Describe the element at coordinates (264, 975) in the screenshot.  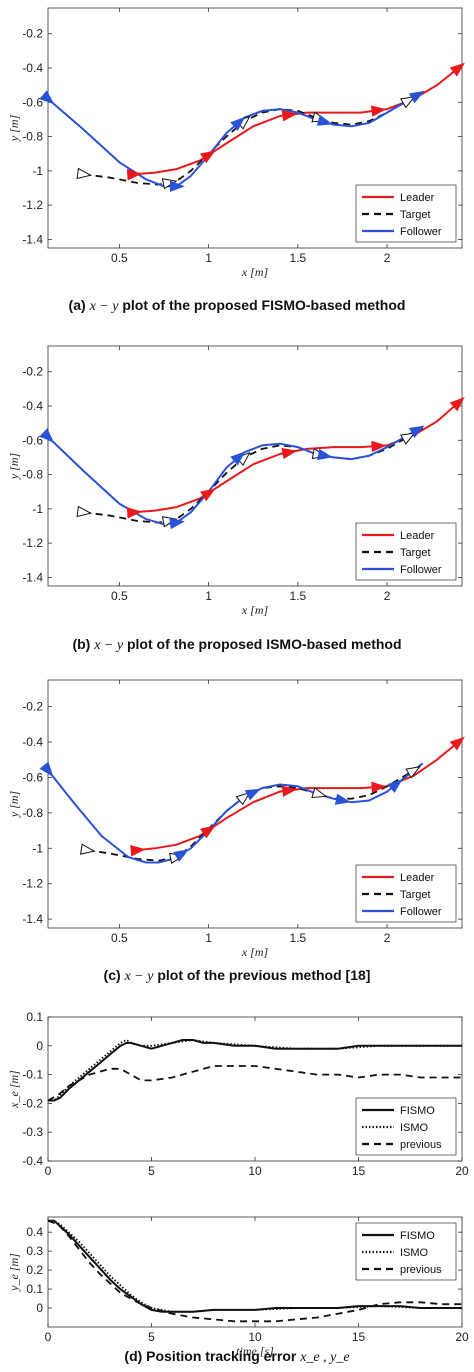
I see `caption-c-text: plot of the previous method [18]` at that location.